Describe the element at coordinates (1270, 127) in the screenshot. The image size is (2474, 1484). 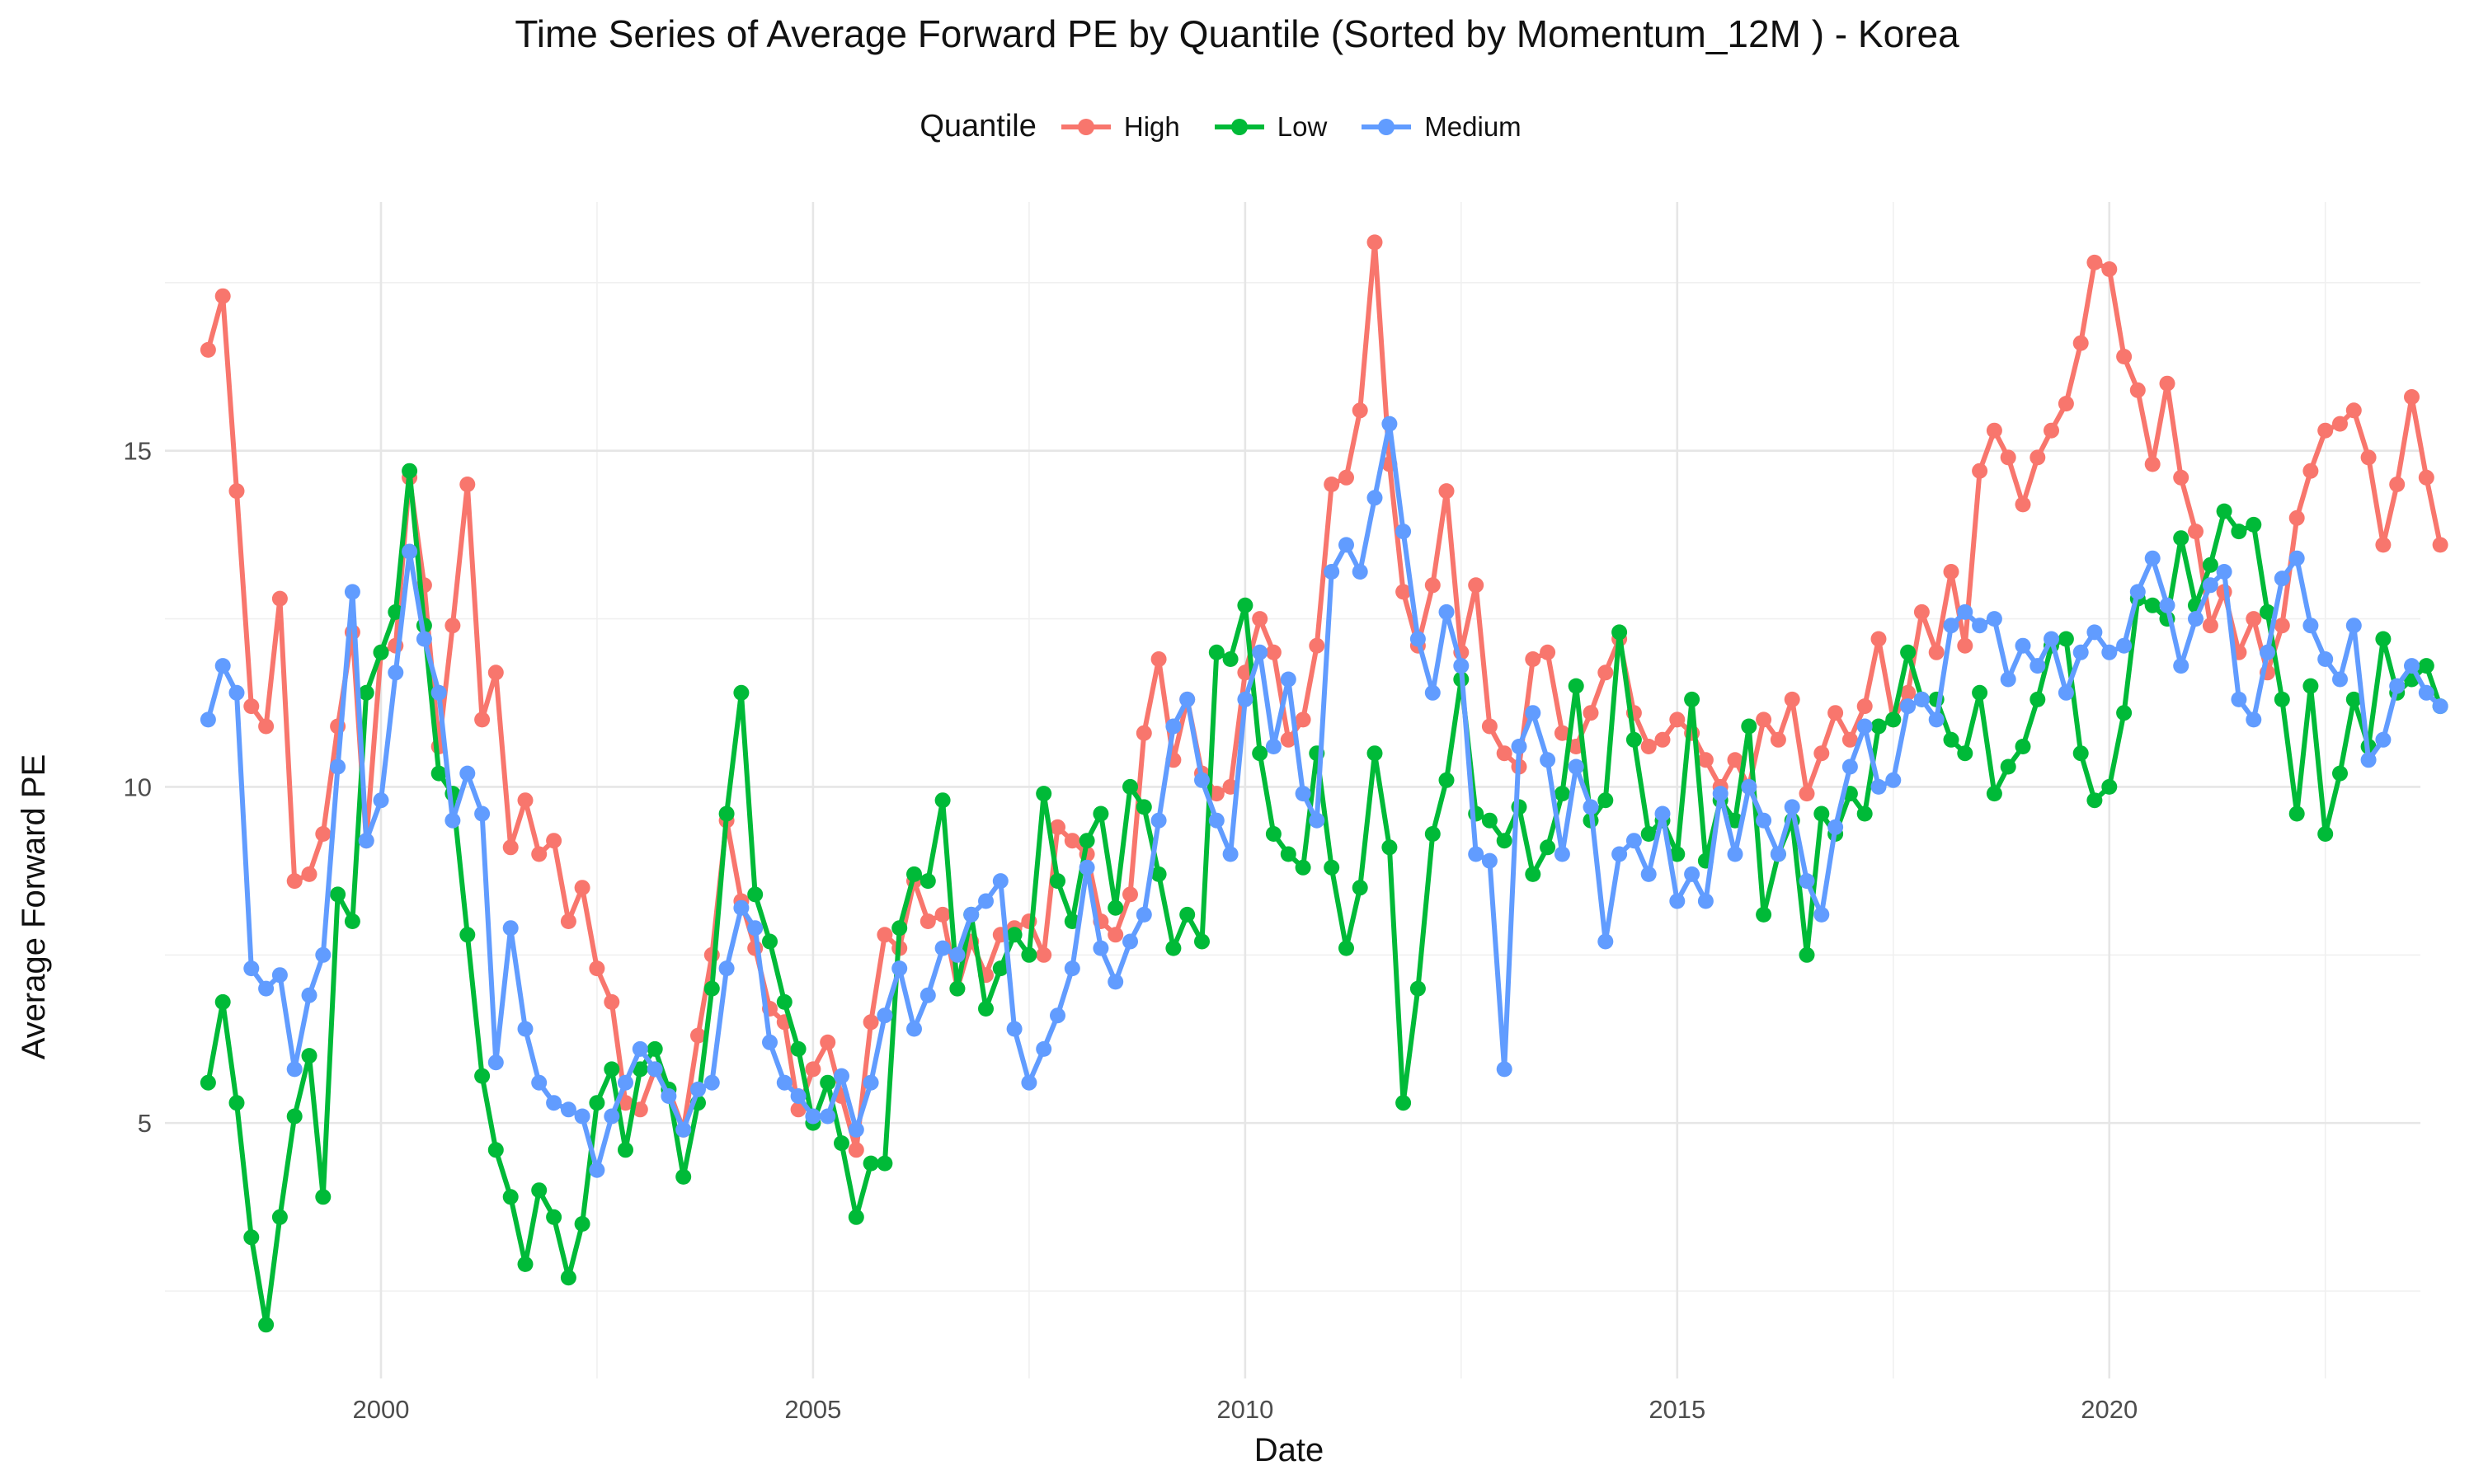
I see `legend-item-low: Low` at that location.